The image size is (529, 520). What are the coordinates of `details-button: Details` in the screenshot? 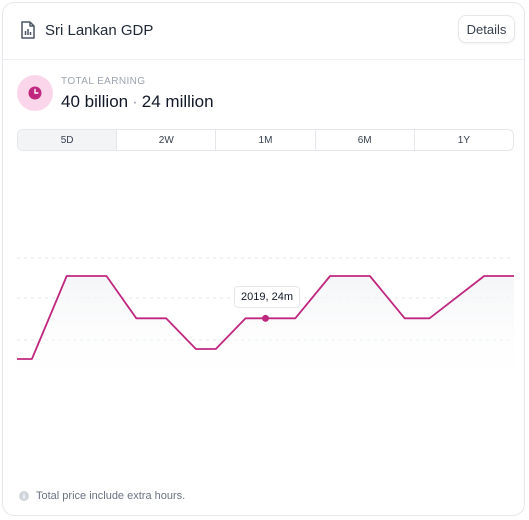 It's located at (486, 29).